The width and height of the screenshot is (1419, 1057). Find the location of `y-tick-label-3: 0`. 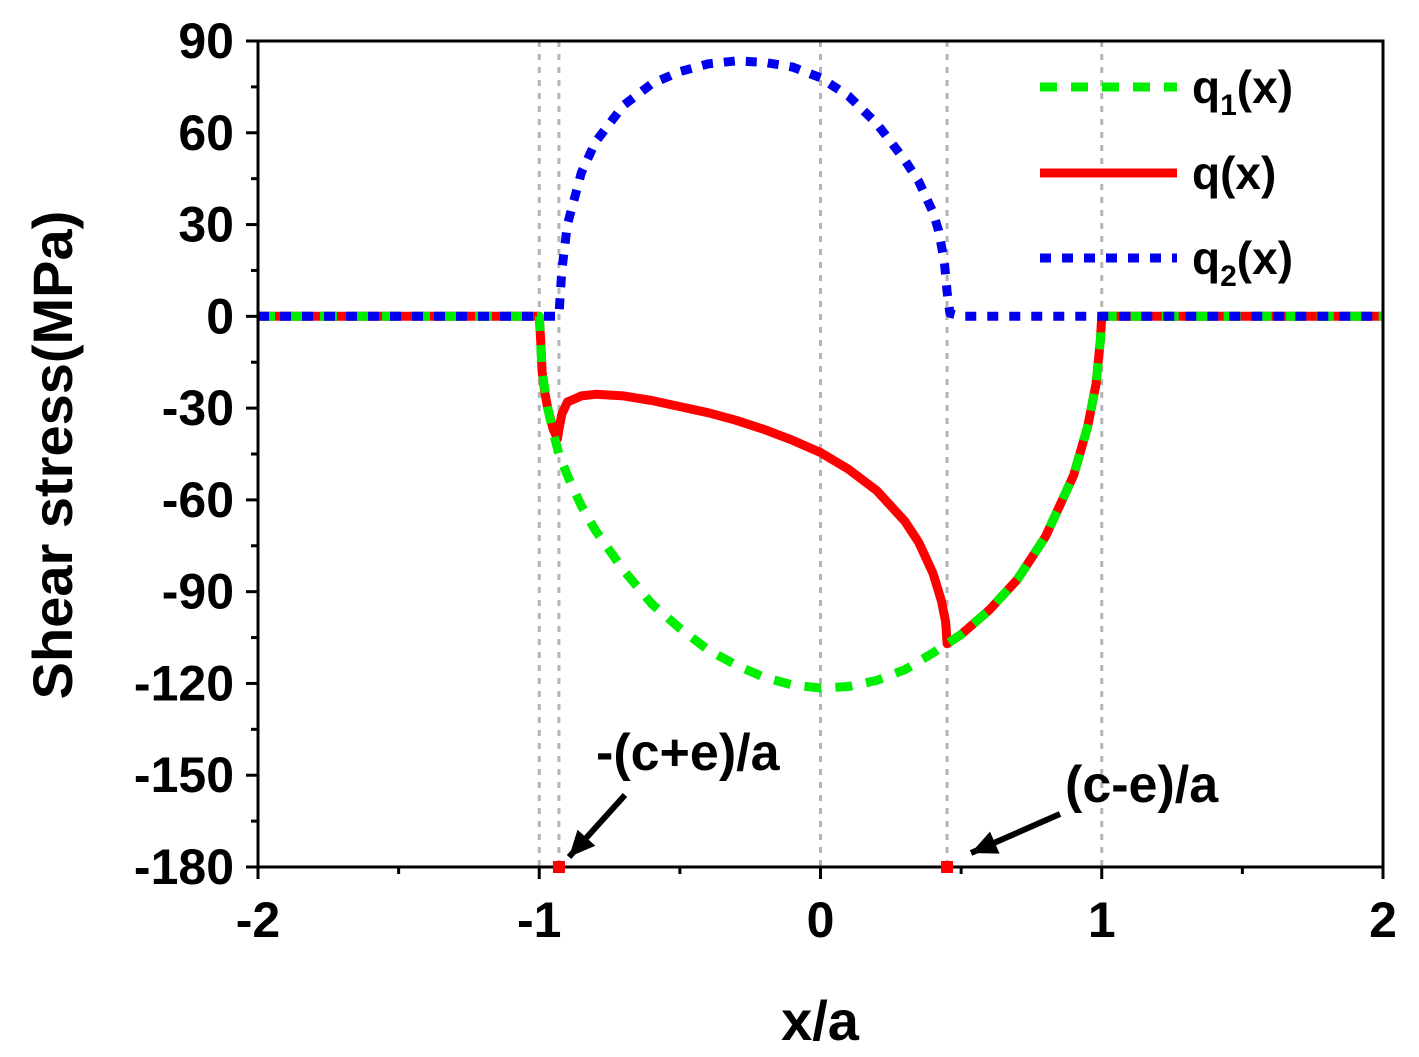

y-tick-label-3: 0 is located at coordinates (220, 316).